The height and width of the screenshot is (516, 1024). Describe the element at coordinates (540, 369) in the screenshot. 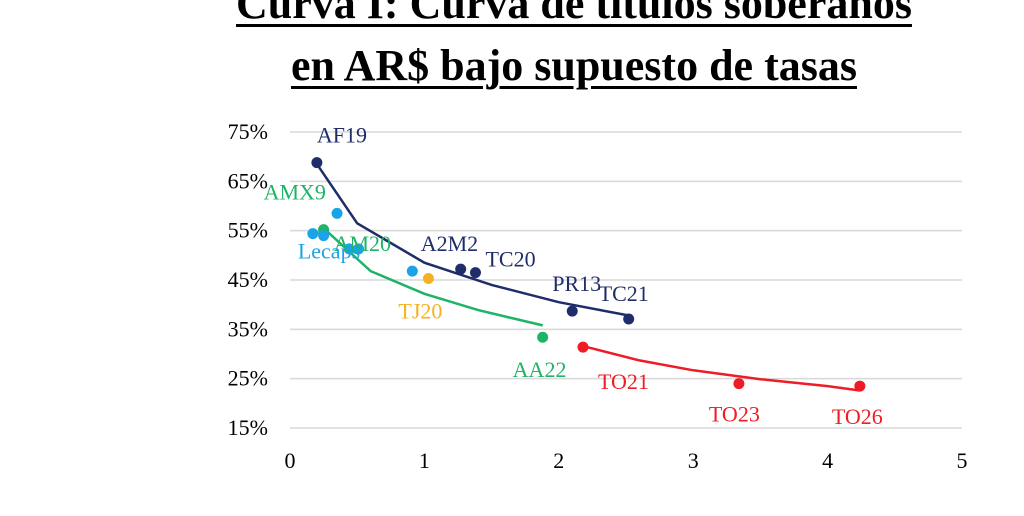

I see `point-label: AA22` at that location.